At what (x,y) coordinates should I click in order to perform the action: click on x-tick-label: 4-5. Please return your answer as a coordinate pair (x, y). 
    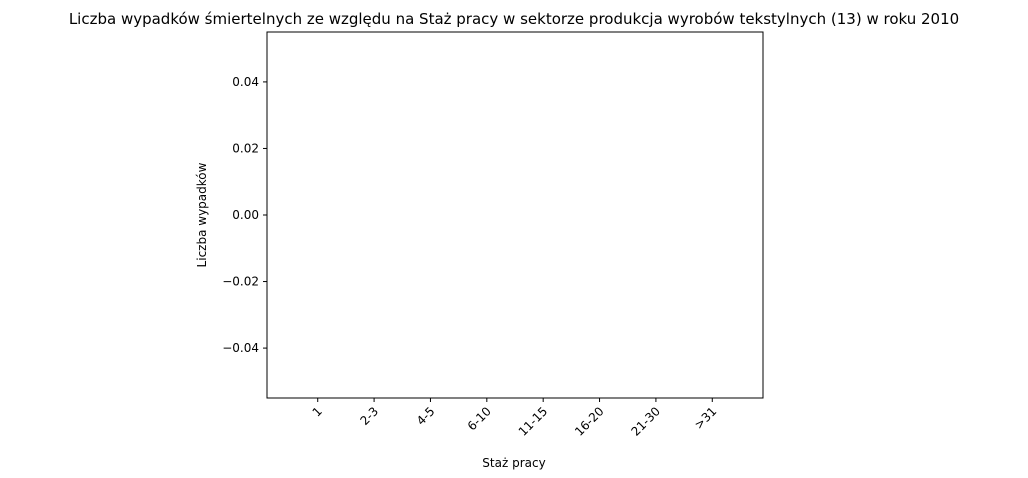
    Looking at the image, I should click on (426, 416).